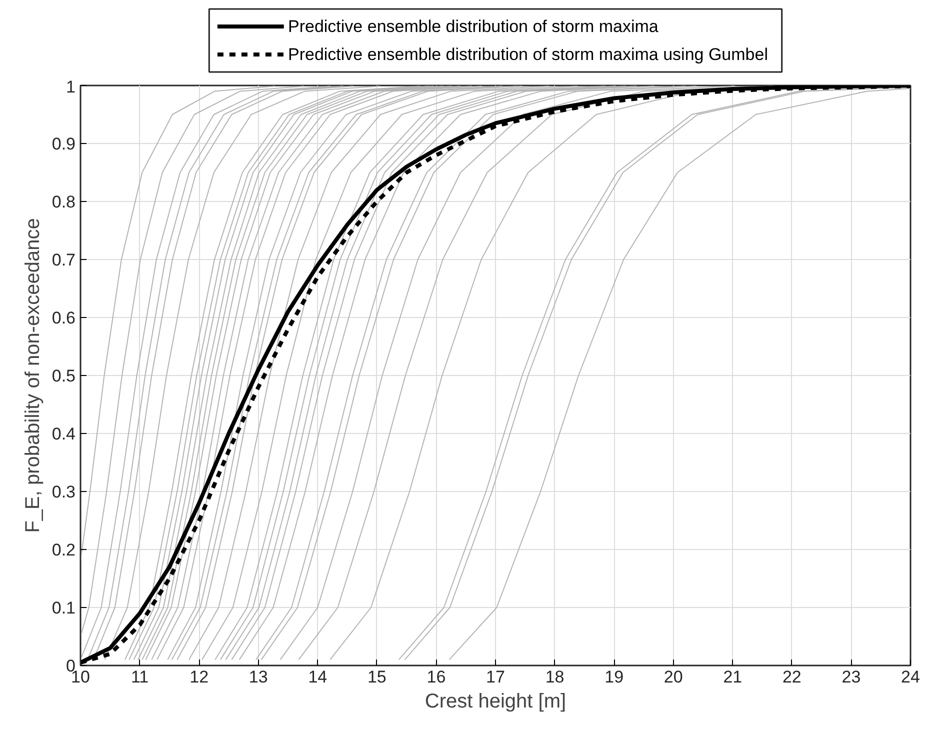 This screenshot has height=749, width=946. Describe the element at coordinates (910, 677) in the screenshot. I see `x-tick-label: 24` at that location.